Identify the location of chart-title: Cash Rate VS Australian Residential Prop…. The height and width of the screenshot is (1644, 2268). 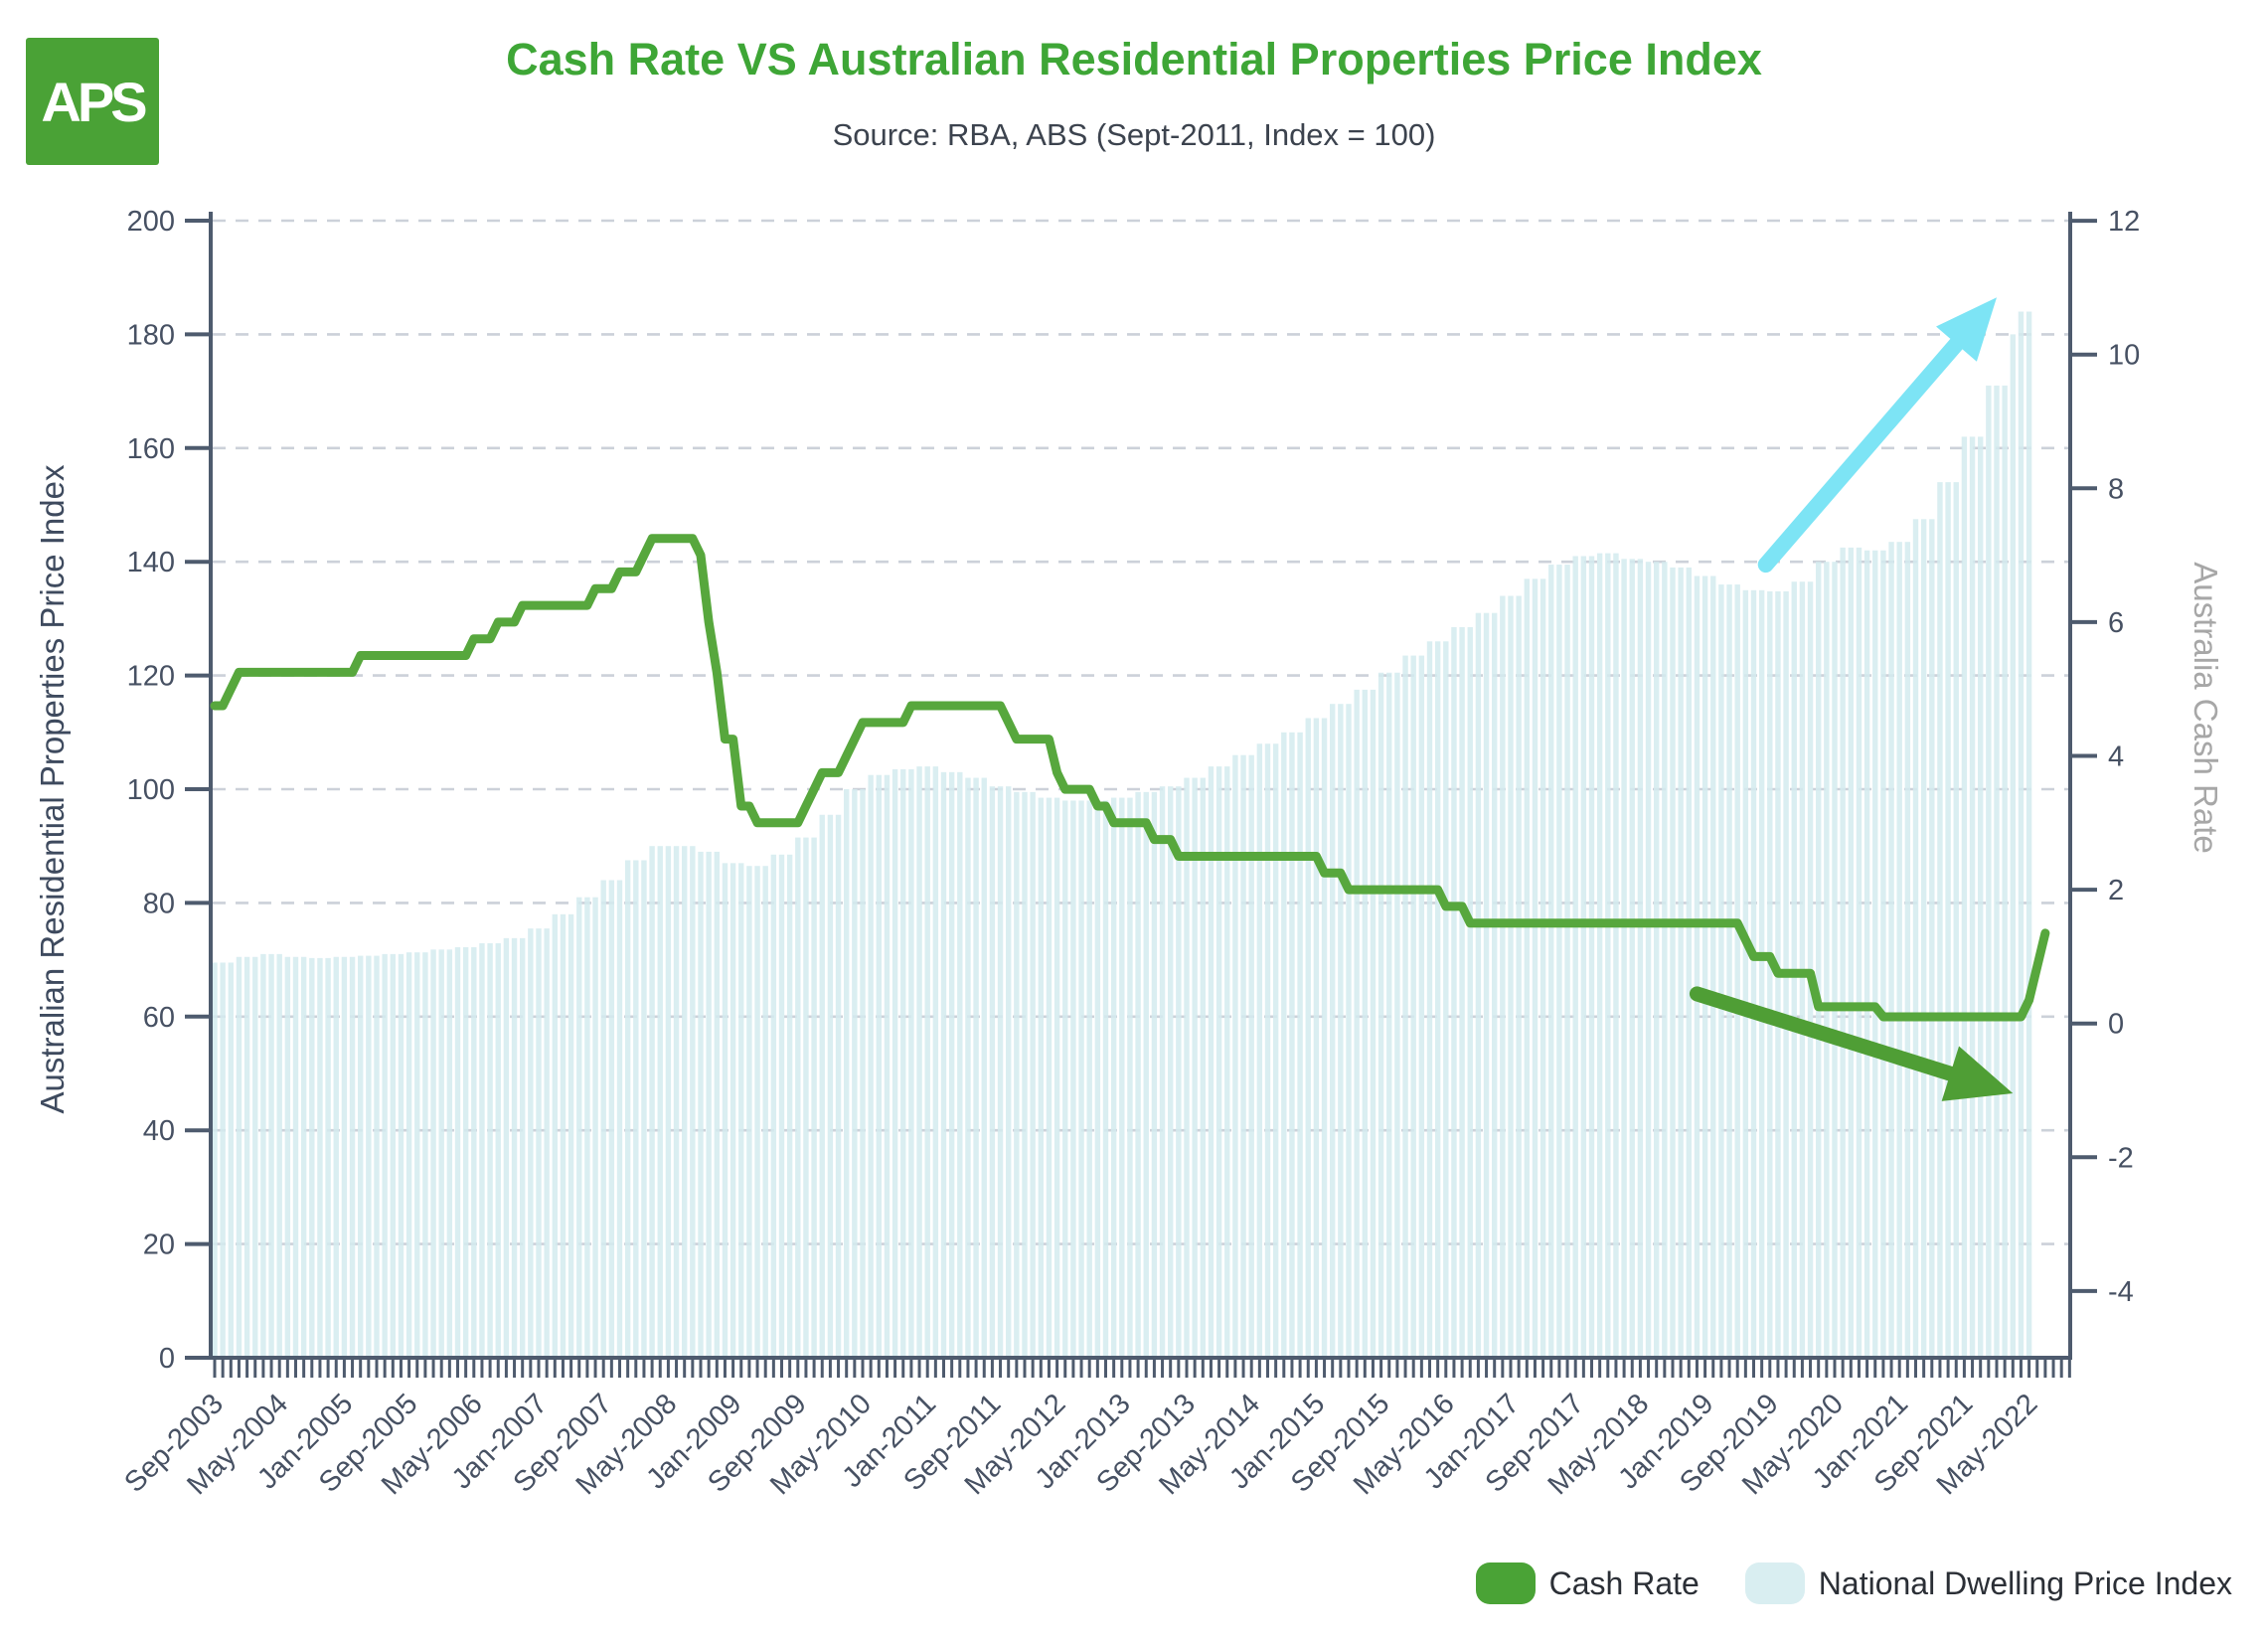
(1134, 59).